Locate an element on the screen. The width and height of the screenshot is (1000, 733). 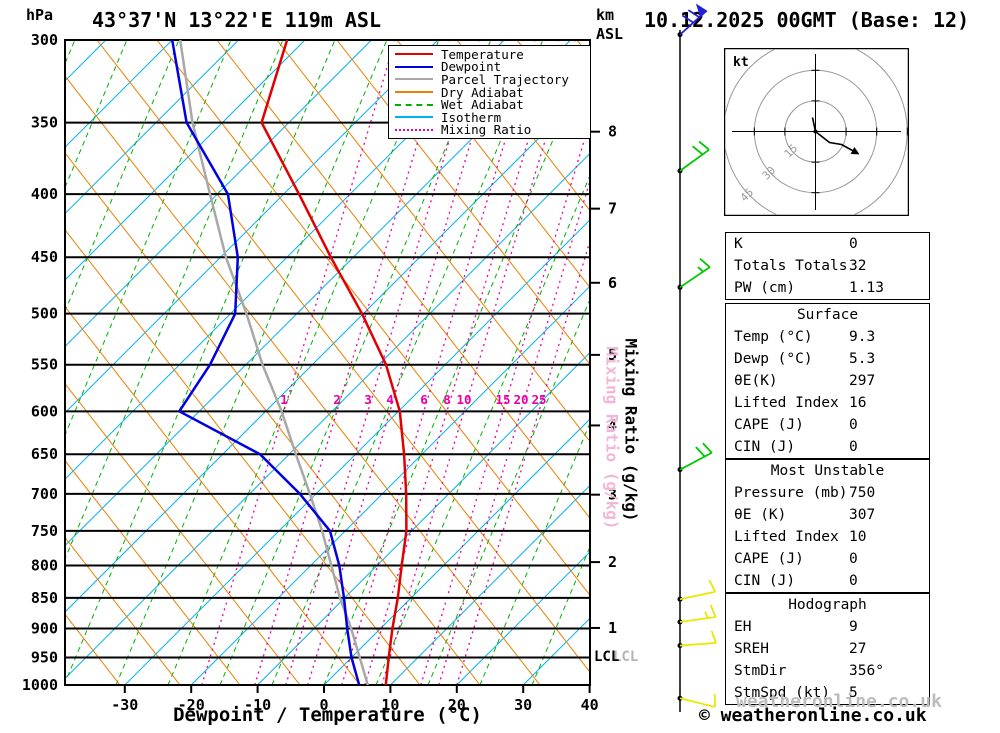
legend-entry: Wet Adiabat is located at coordinates (489, 105).